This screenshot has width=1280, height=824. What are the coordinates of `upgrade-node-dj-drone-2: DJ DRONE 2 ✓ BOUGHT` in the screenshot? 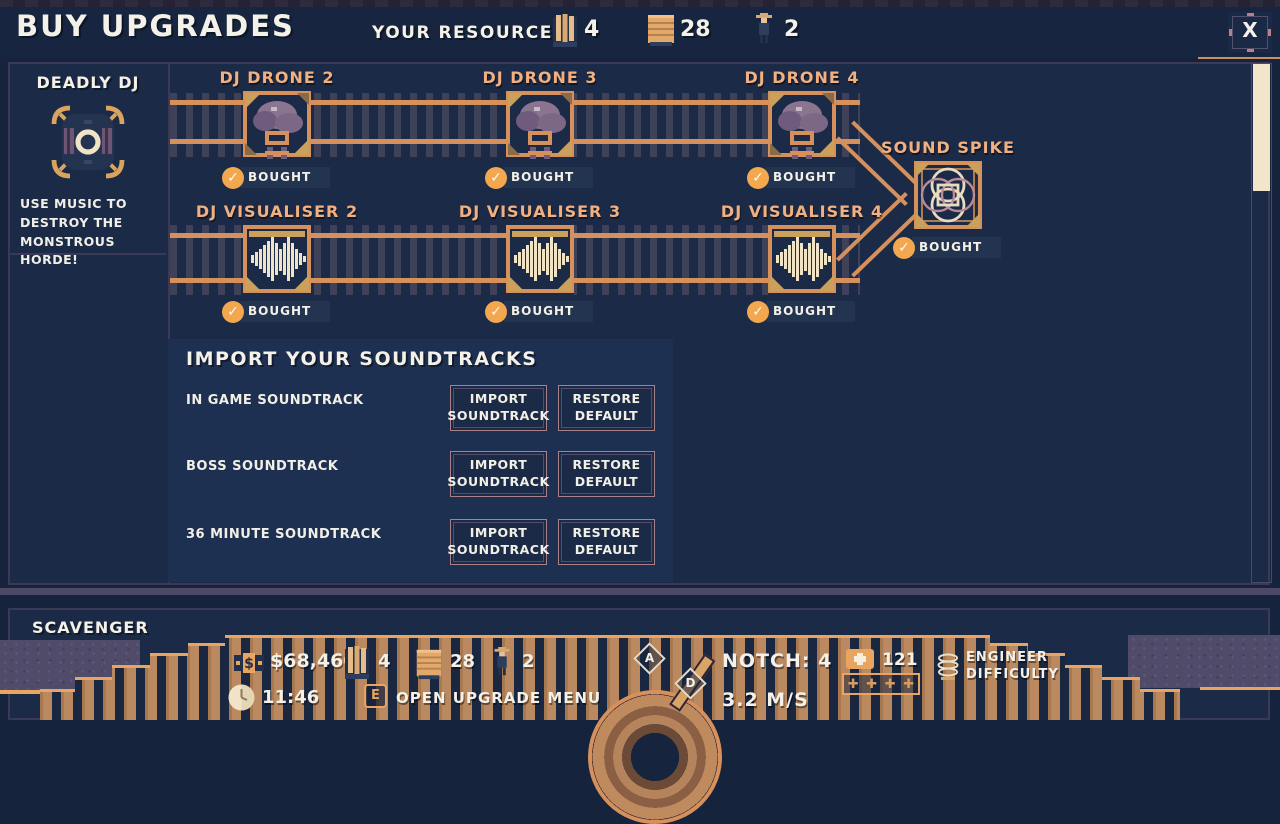 It's located at (277, 128).